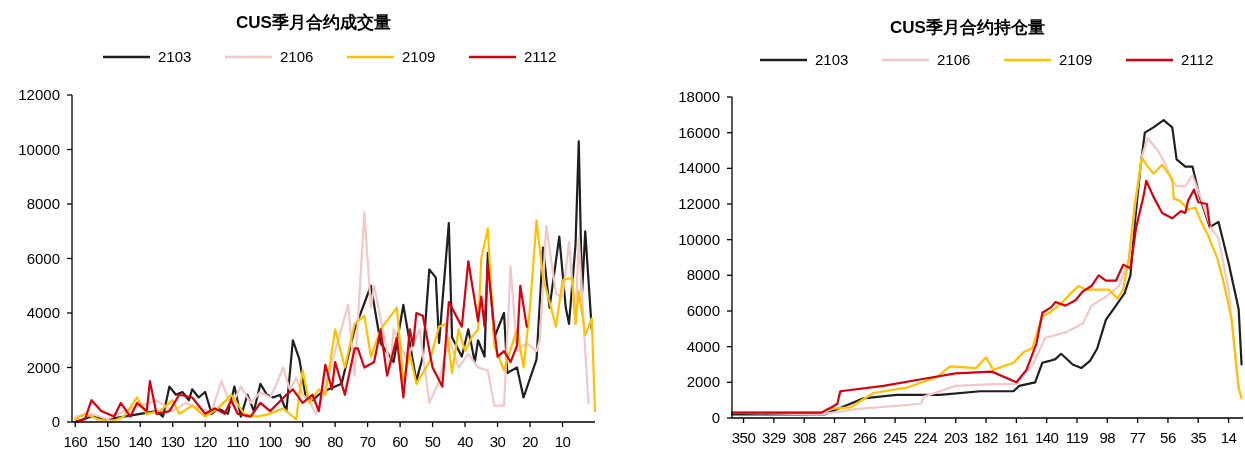  Describe the element at coordinates (774, 437) in the screenshot. I see `x-tick-label: 329` at that location.